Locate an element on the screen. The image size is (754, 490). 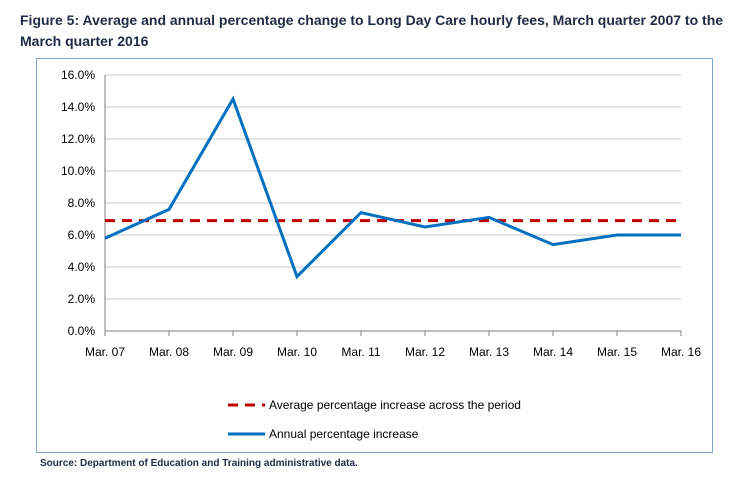
x-tick-label: Mar. 13 is located at coordinates (489, 352).